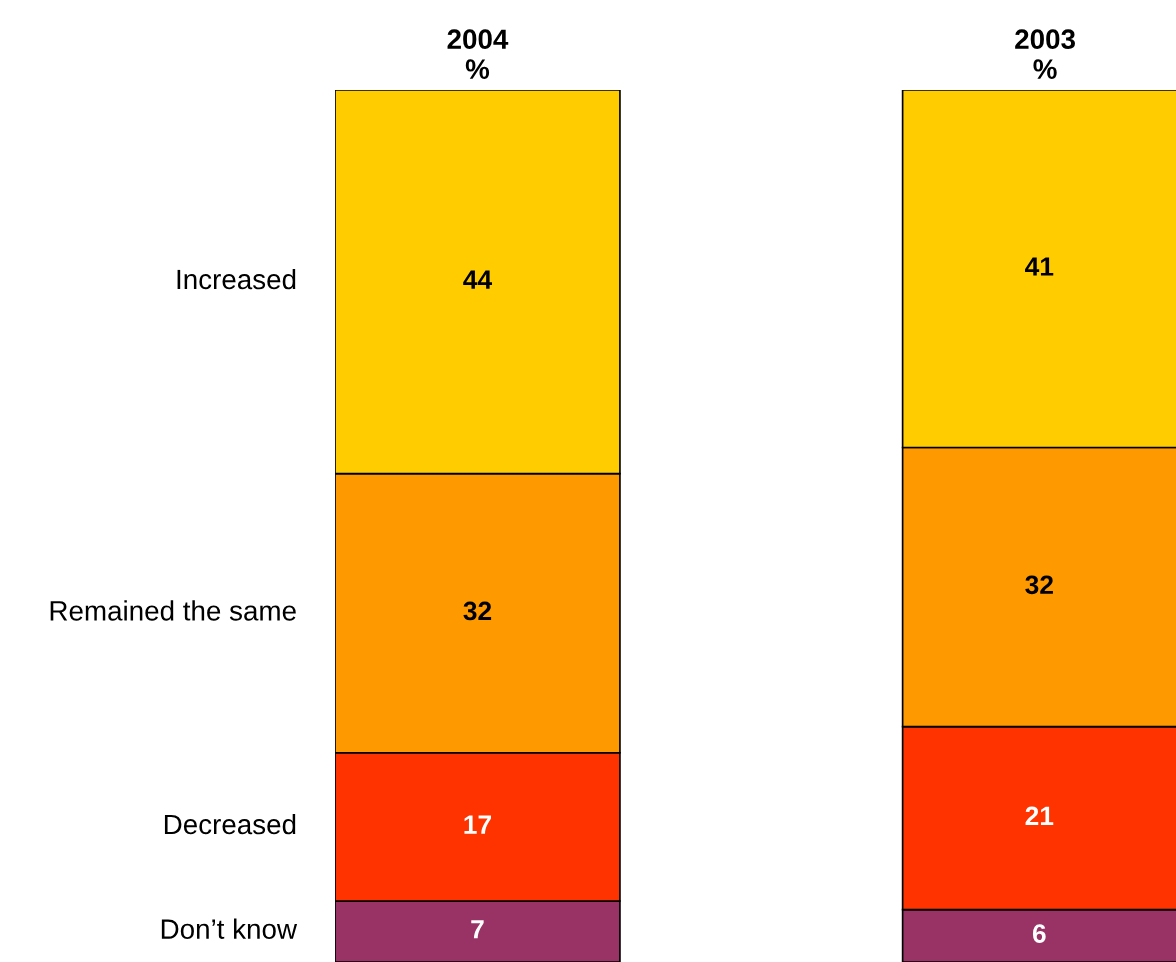 This screenshot has height=962, width=1176. I want to click on series-label: Remained the same, so click(173, 610).